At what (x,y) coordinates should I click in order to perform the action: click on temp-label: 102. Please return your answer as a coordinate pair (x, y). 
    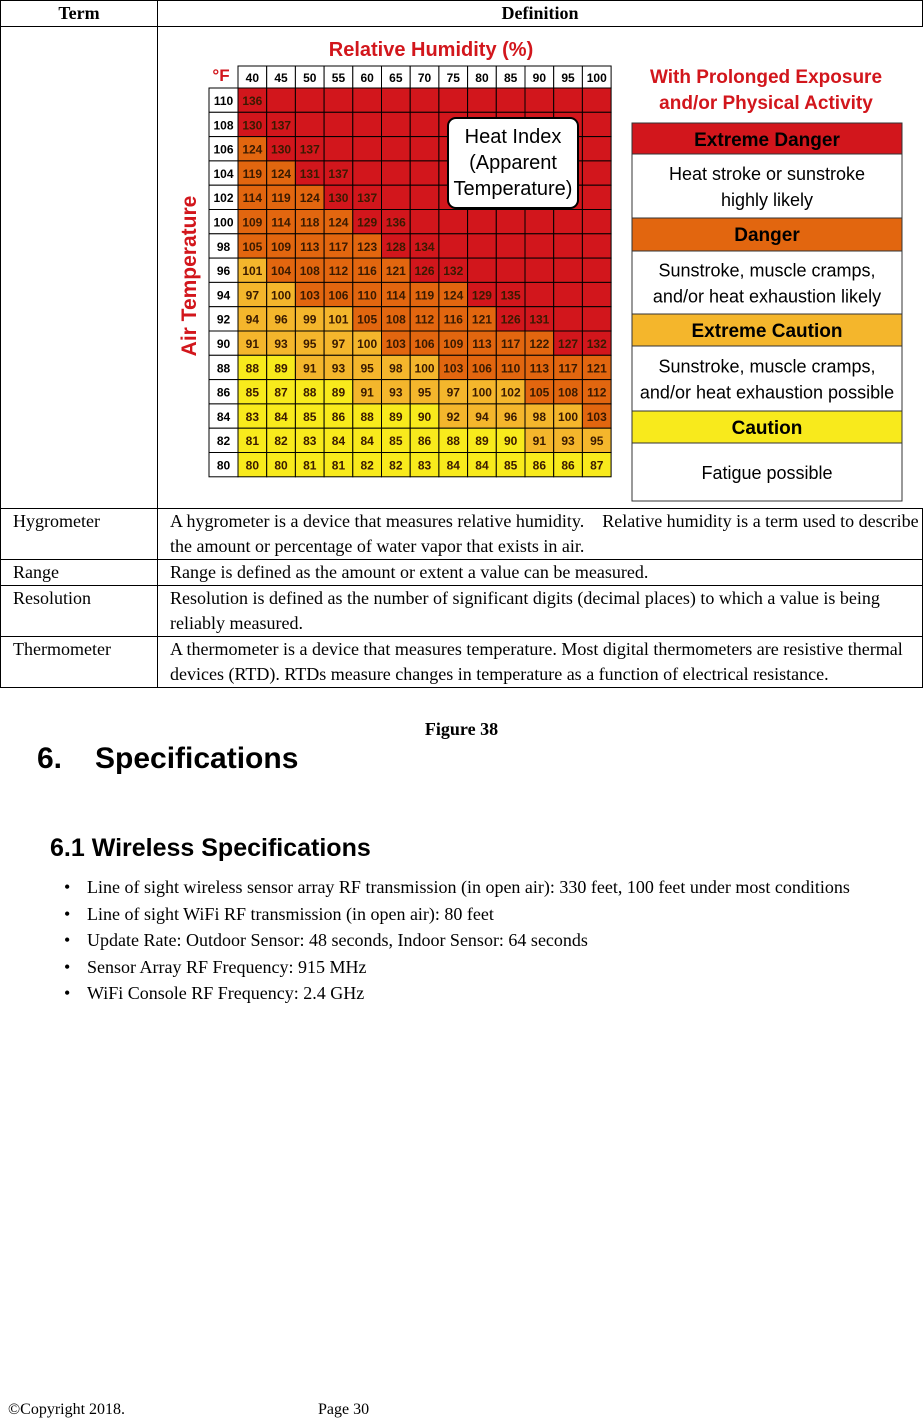
    Looking at the image, I should click on (223, 198).